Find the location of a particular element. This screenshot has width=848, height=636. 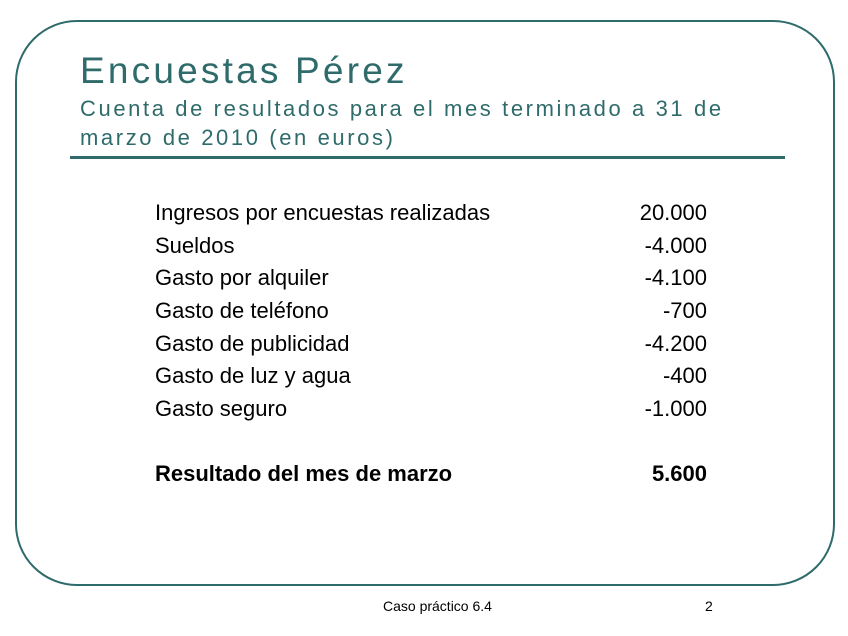

total-label: Resultado del mes de marzo is located at coordinates (304, 473).